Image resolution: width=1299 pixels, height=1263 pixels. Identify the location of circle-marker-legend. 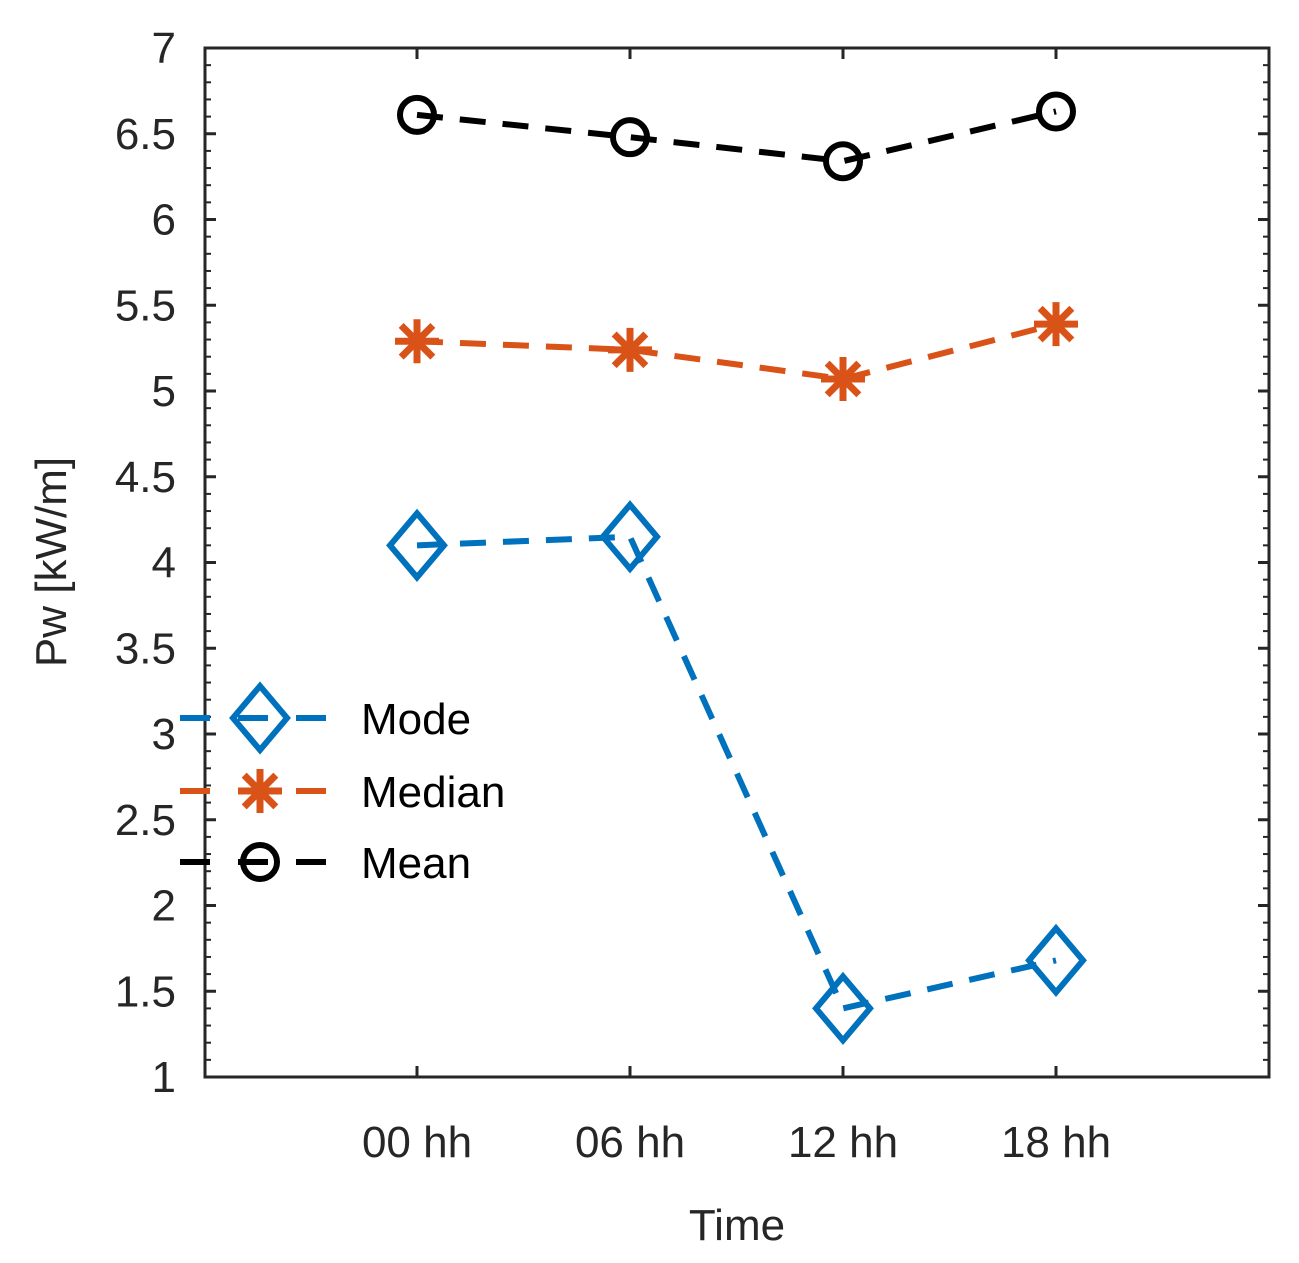
(260, 862).